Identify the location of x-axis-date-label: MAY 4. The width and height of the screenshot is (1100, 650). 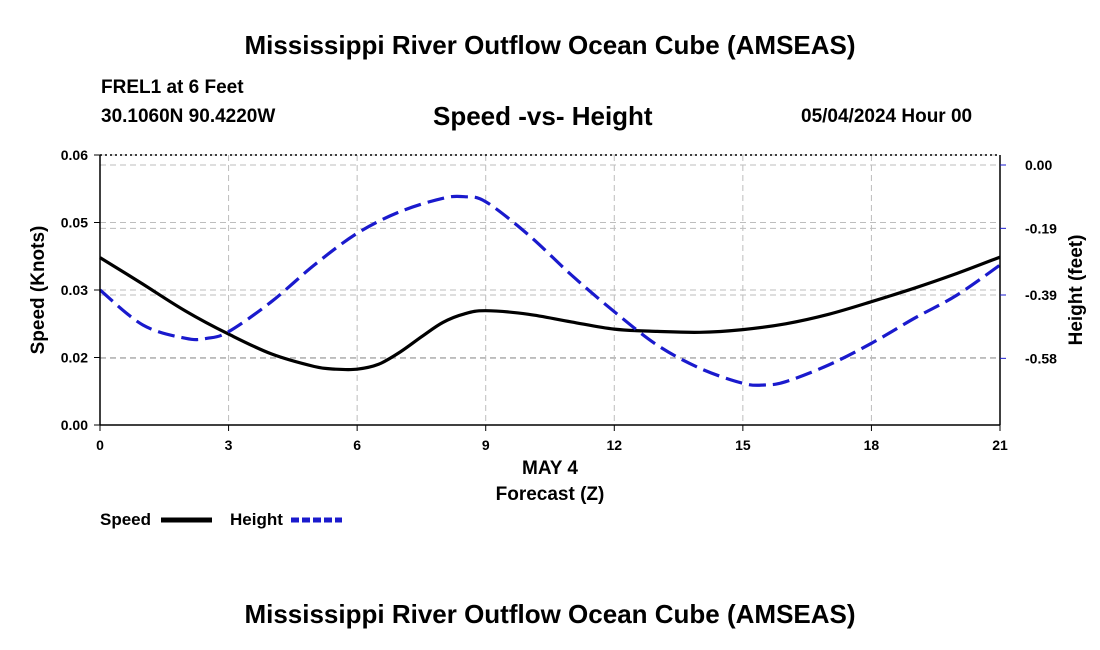
(550, 468).